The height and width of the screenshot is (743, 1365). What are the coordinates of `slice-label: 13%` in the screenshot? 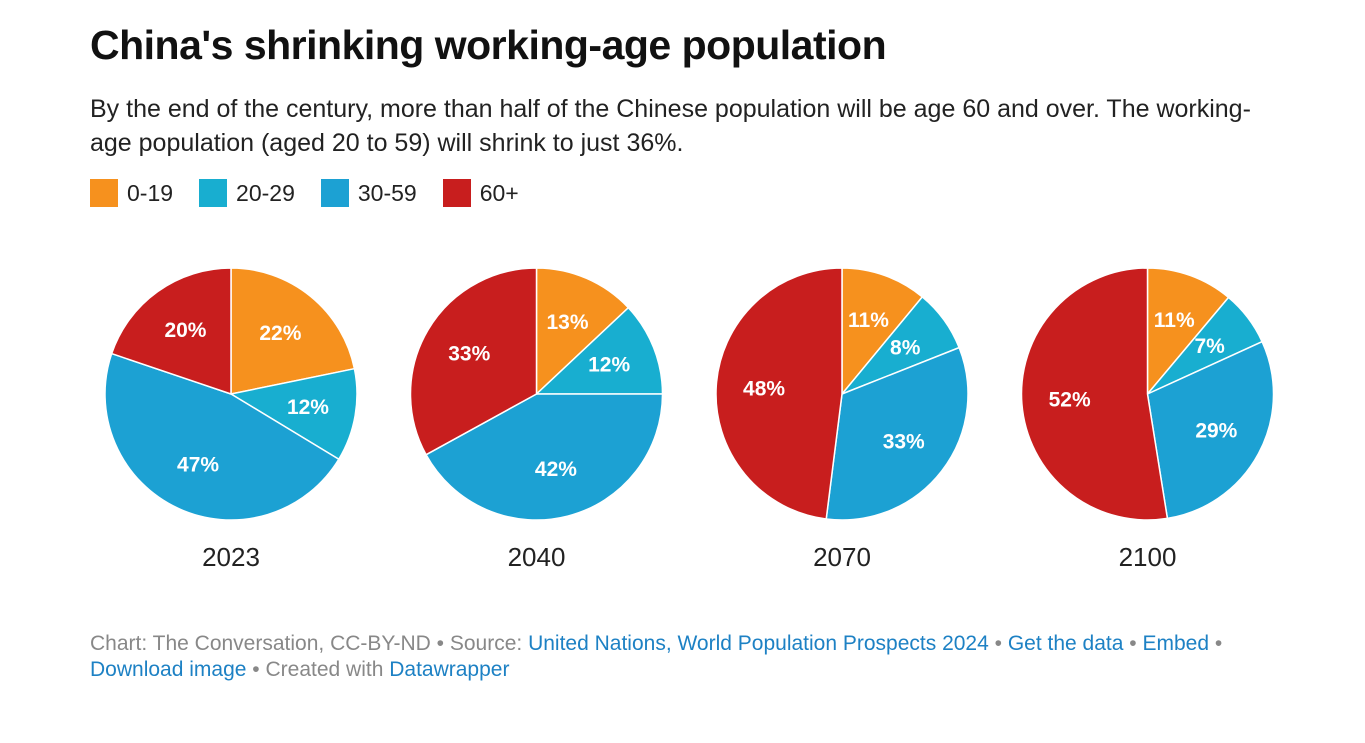 It's located at (568, 322).